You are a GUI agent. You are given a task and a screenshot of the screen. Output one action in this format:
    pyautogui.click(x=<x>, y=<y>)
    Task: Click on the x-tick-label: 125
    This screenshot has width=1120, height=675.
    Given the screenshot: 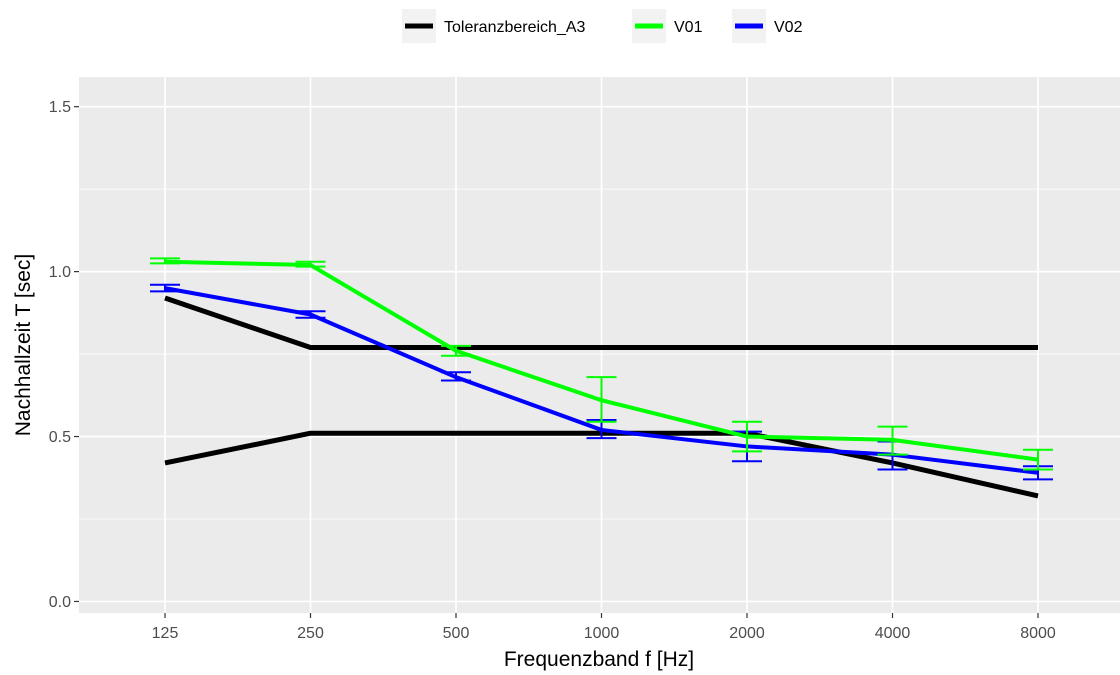 What is the action you would take?
    pyautogui.click(x=165, y=633)
    